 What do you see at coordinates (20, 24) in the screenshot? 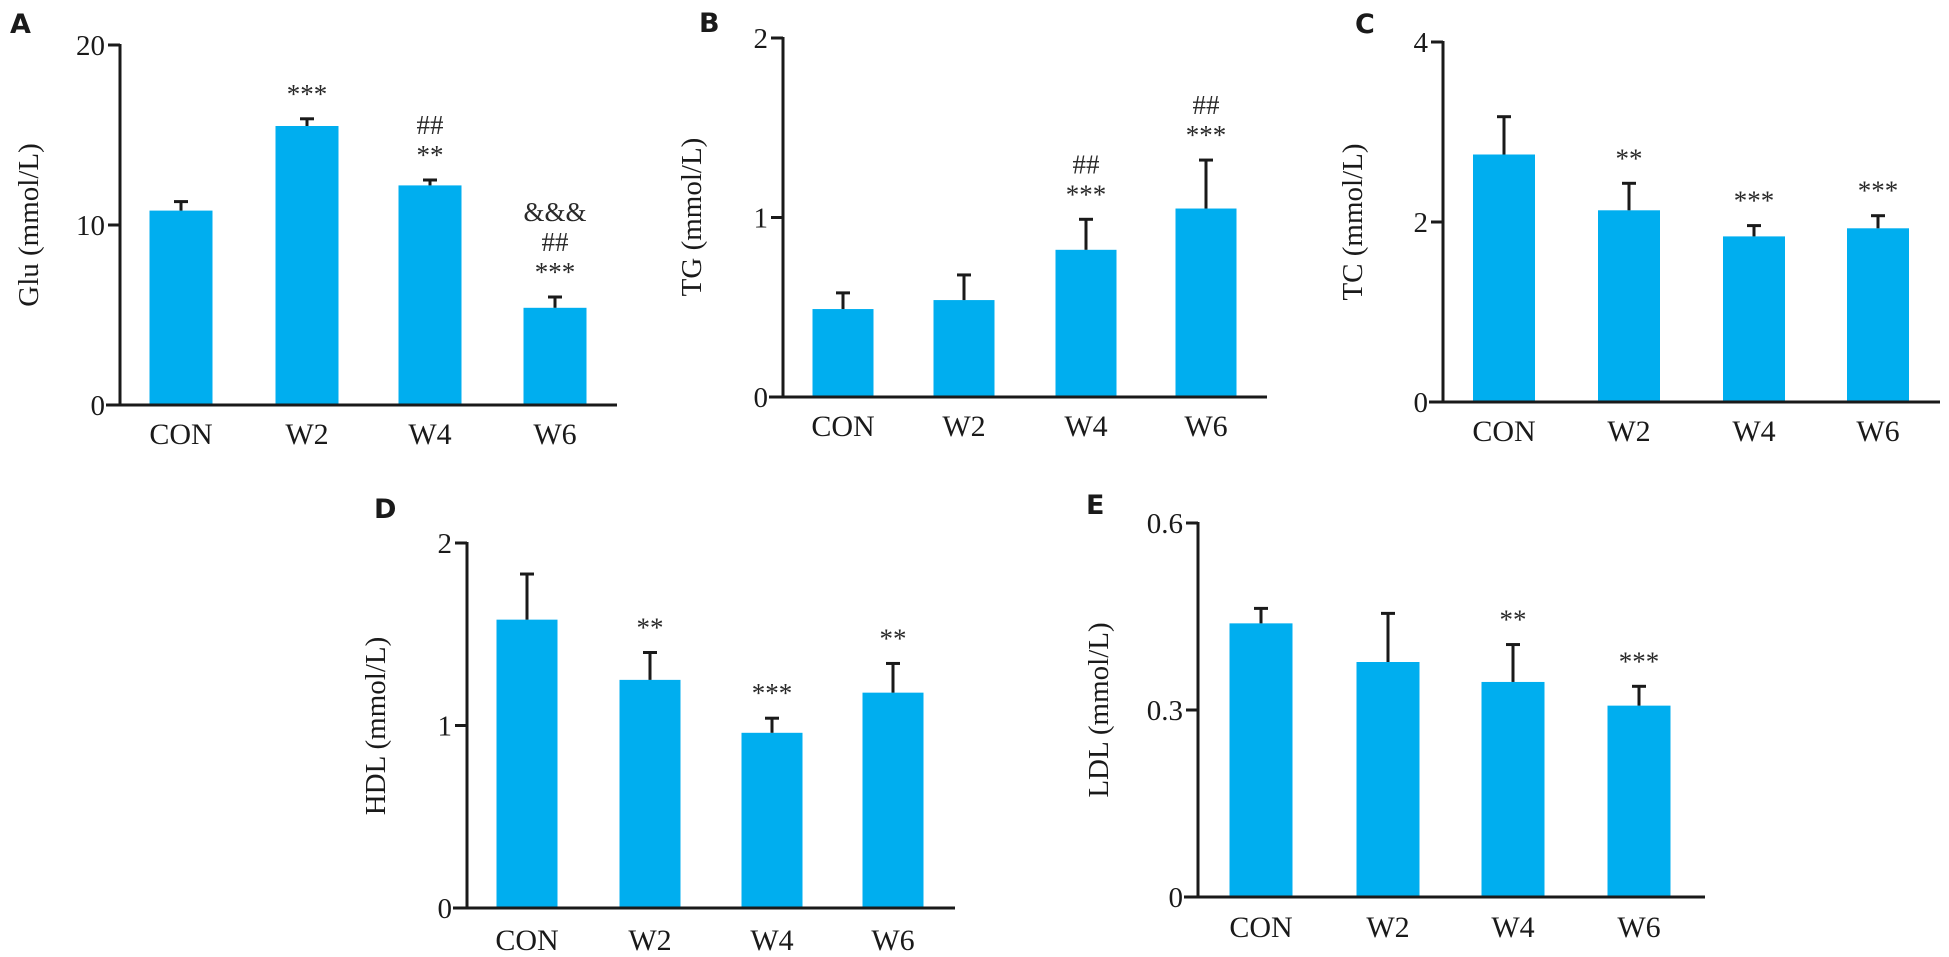
I see `panel-letter: A` at bounding box center [20, 24].